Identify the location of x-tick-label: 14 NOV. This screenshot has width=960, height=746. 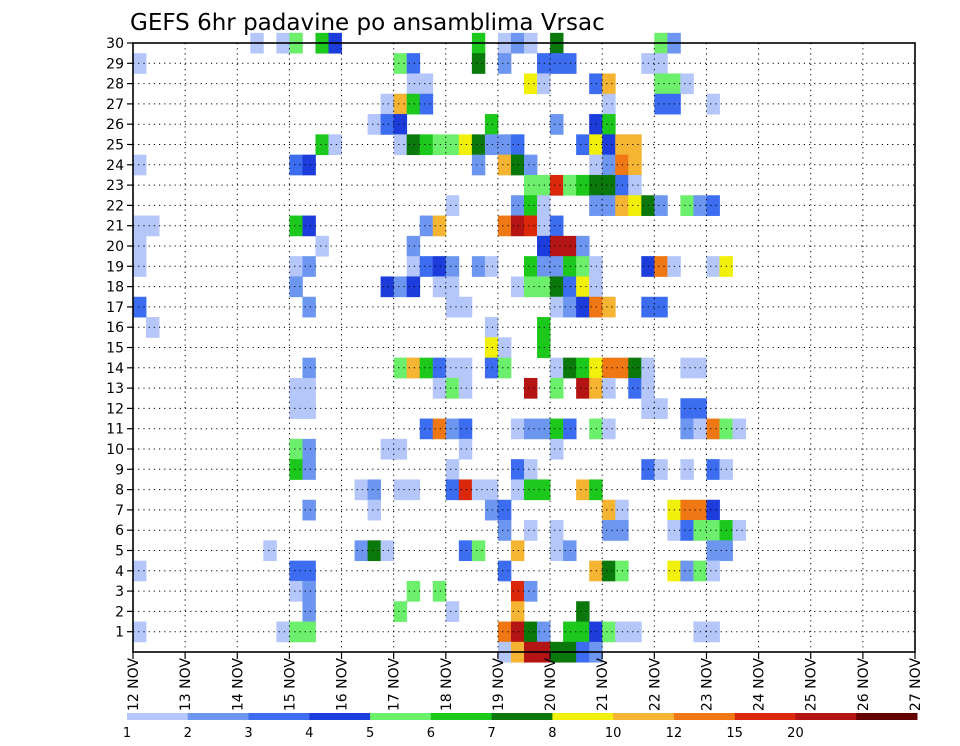
(238, 685).